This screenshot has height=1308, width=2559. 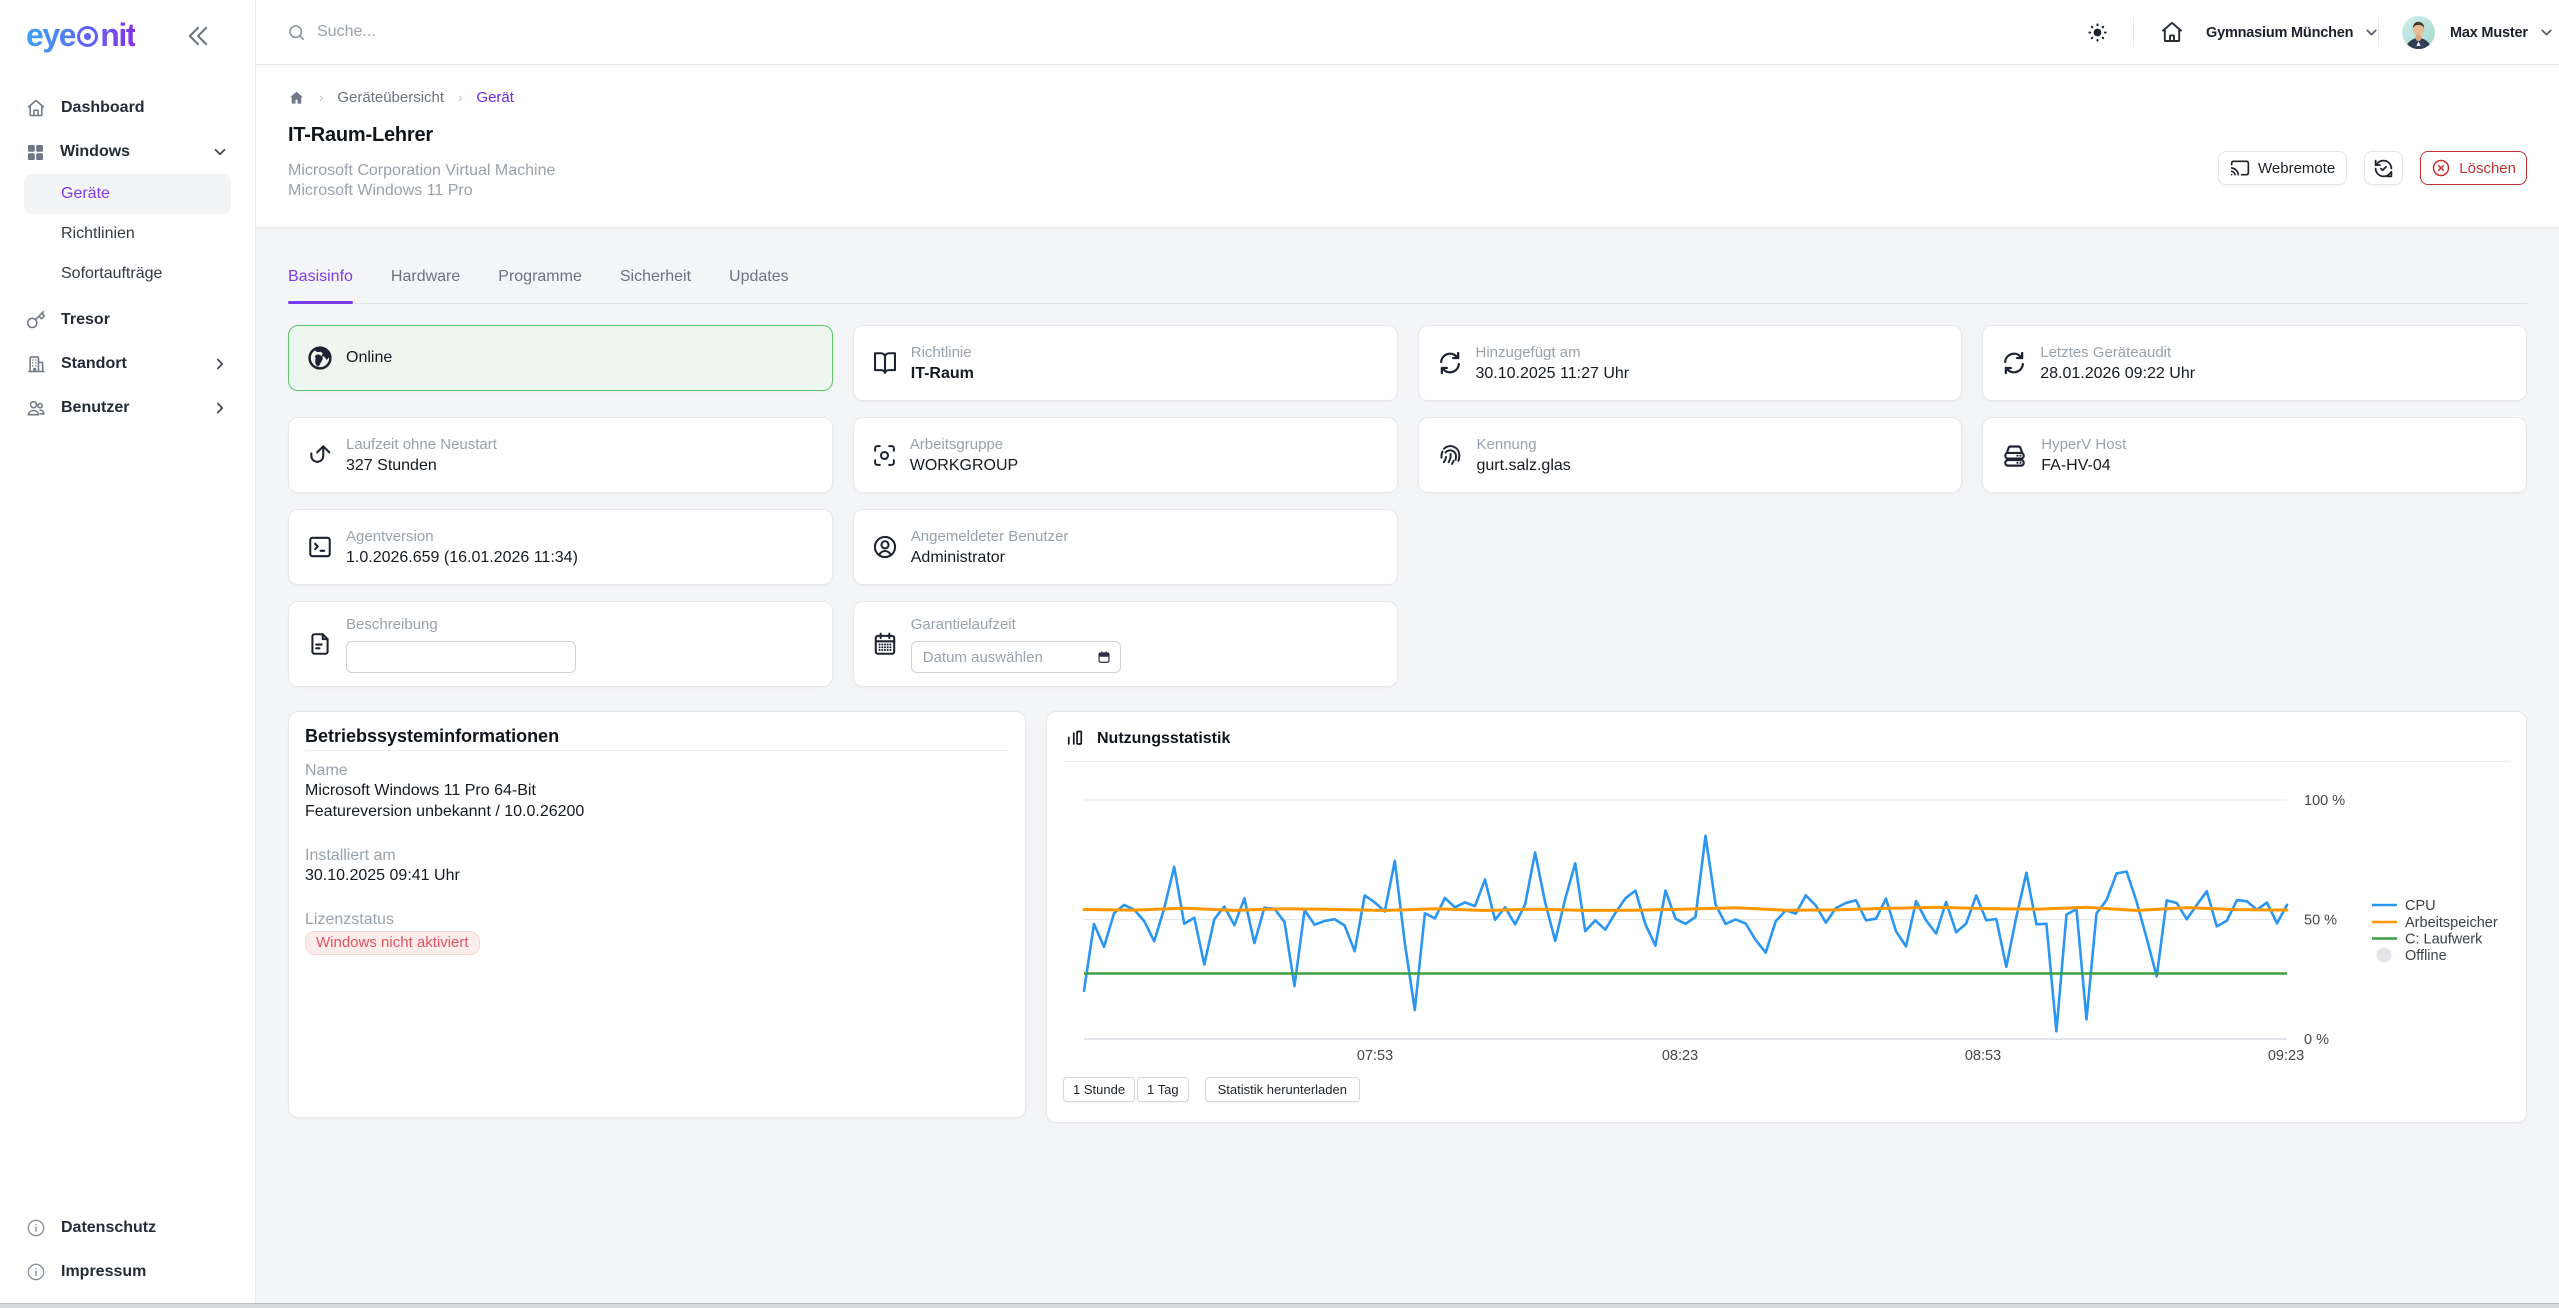 What do you see at coordinates (2320, 921) in the screenshot?
I see `svg-text: 50 %` at bounding box center [2320, 921].